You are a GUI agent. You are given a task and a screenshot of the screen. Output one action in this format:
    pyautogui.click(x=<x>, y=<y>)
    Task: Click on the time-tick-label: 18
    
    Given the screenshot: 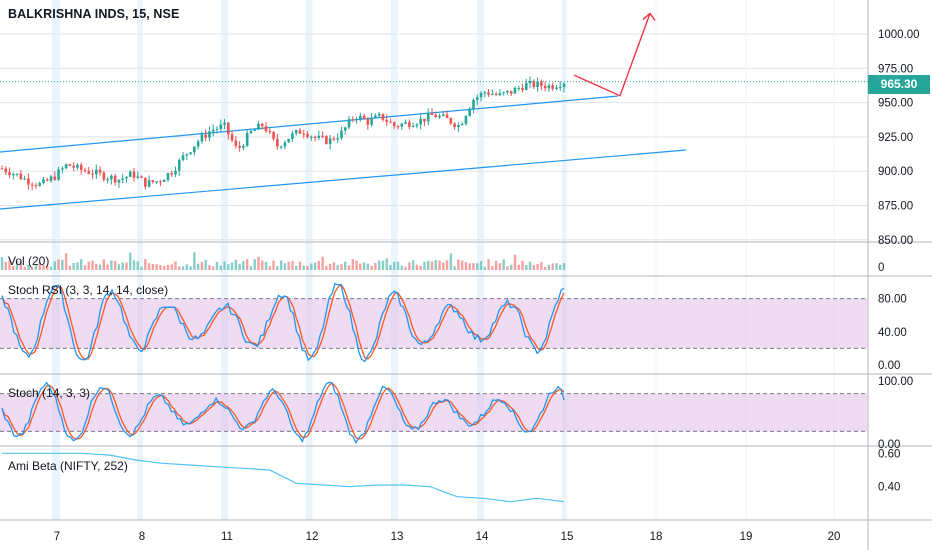 What is the action you would take?
    pyautogui.click(x=656, y=537)
    